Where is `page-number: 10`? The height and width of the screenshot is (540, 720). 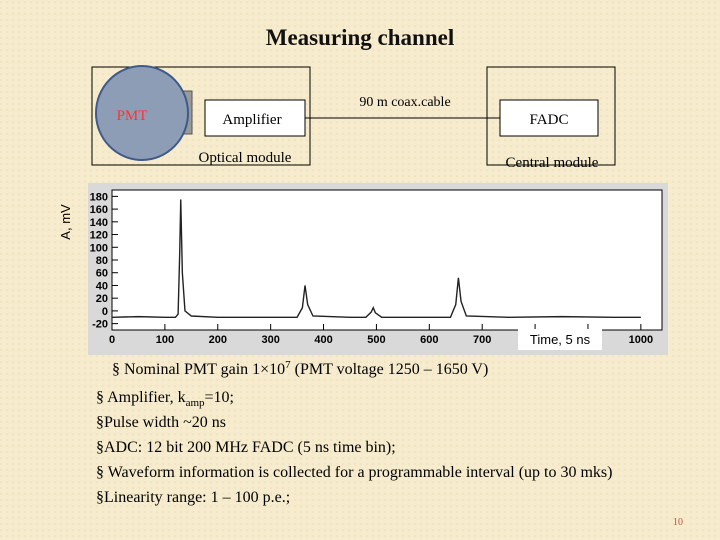 page-number: 10 is located at coordinates (678, 522).